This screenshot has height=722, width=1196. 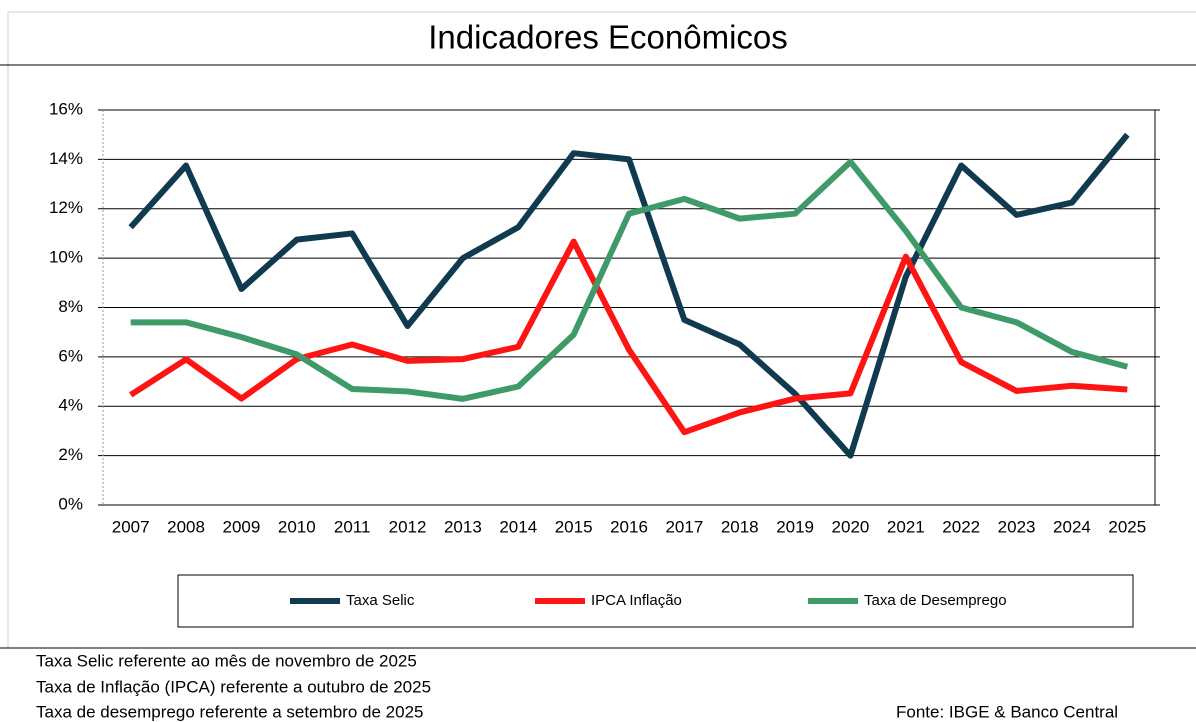 I want to click on x-tick-label: 2019, so click(x=795, y=526).